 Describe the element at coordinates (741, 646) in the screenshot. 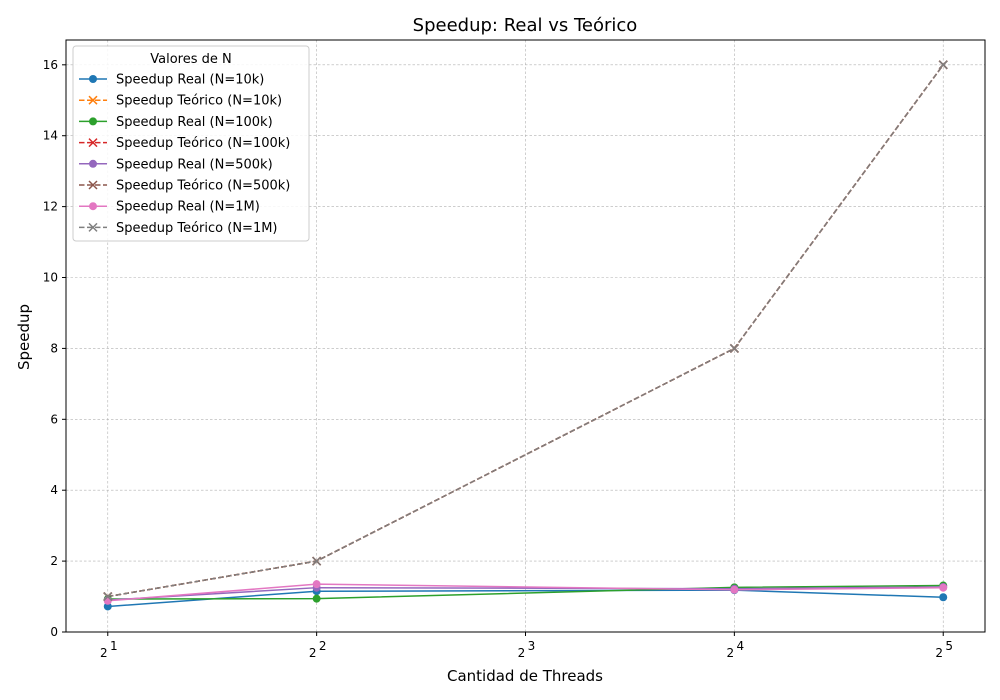

I see `x-tick-exponent: 4` at that location.